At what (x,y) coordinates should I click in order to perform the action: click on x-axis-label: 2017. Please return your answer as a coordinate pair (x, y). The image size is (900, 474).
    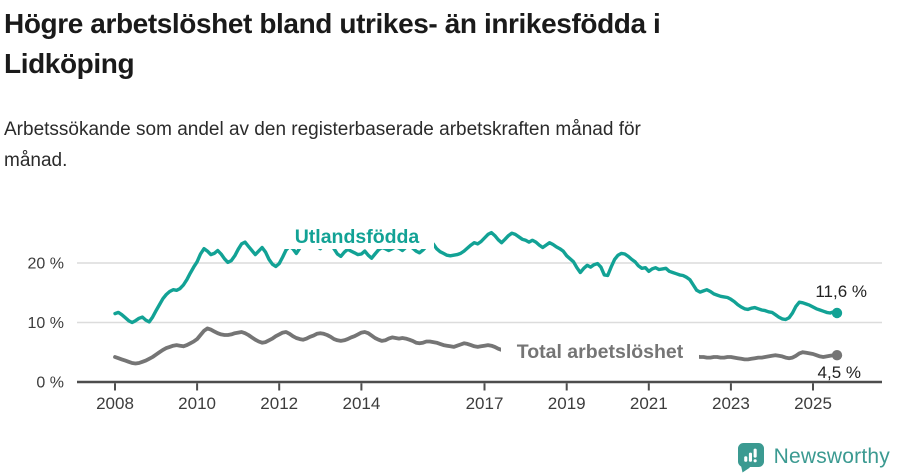
    Looking at the image, I should click on (485, 403).